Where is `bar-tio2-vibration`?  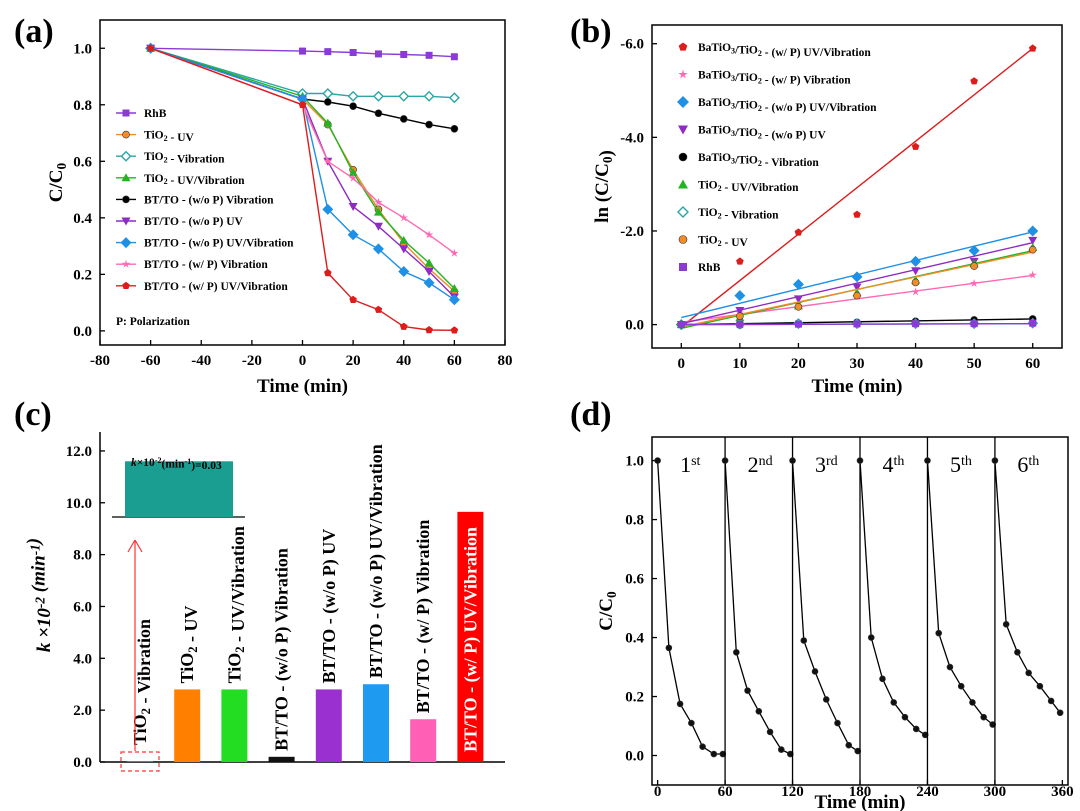
bar-tio2-vibration is located at coordinates (140, 761).